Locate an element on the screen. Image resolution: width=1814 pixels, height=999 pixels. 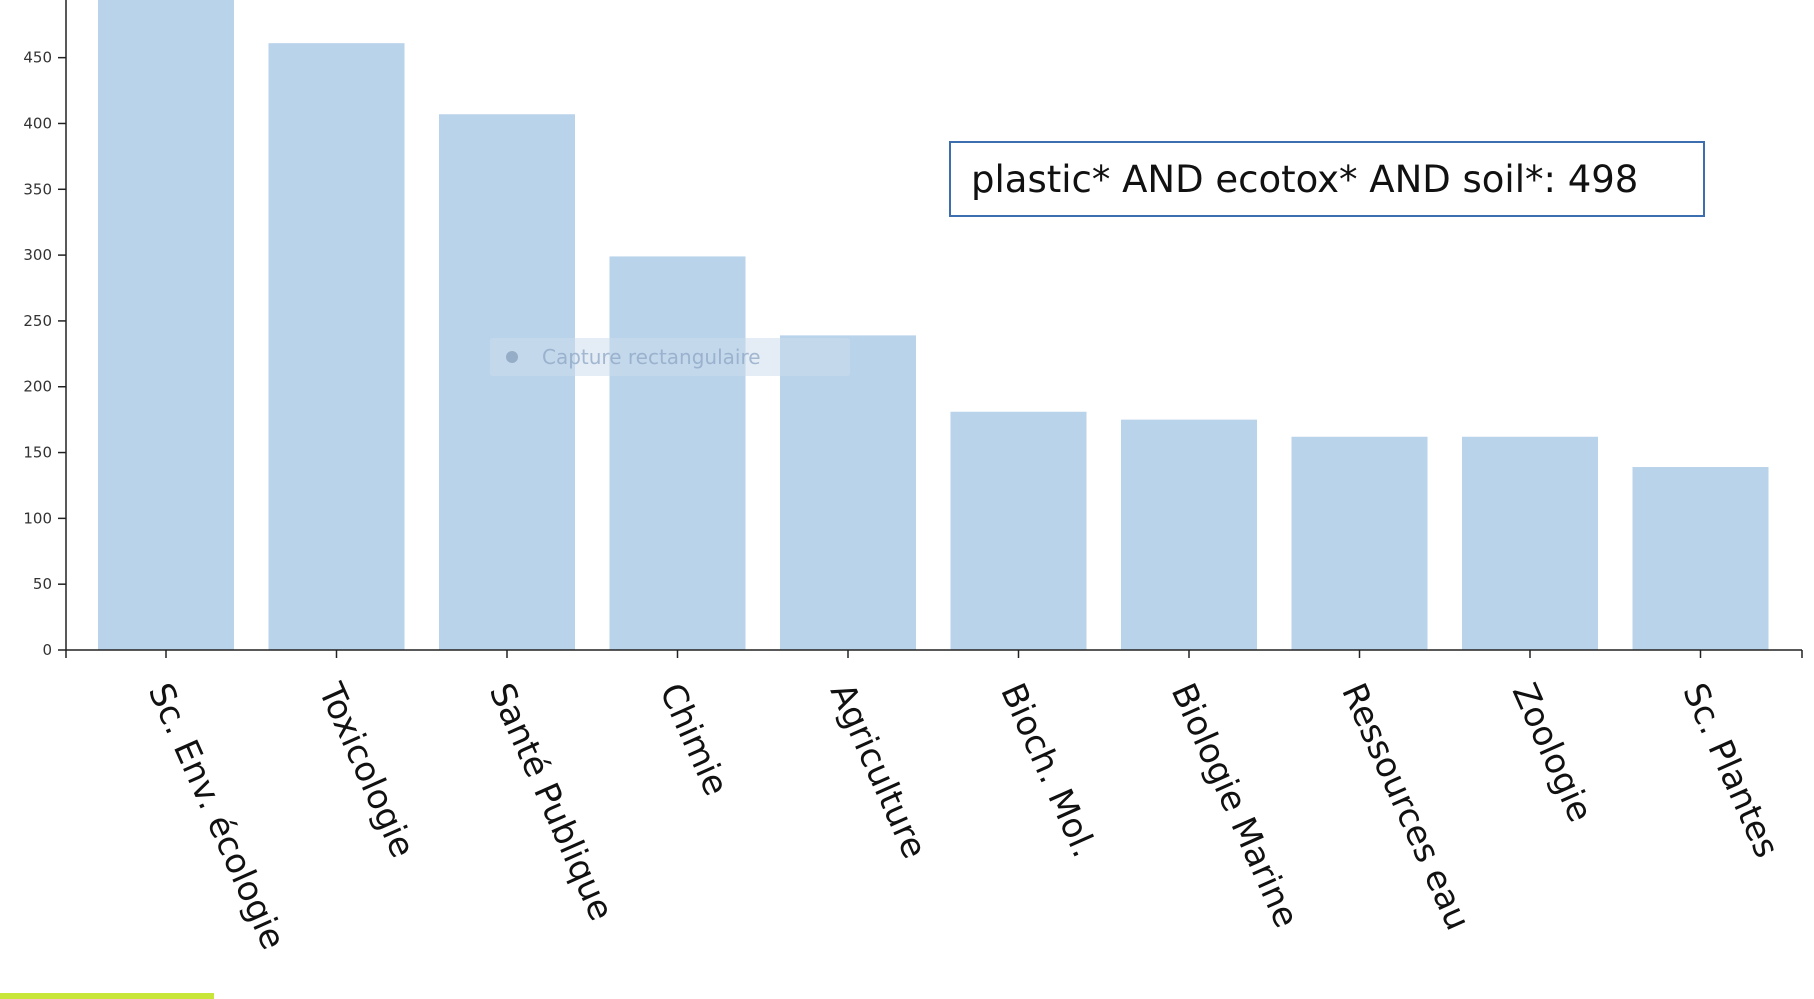
x-category-label: Sc. Env. écologie is located at coordinates (216, 816).